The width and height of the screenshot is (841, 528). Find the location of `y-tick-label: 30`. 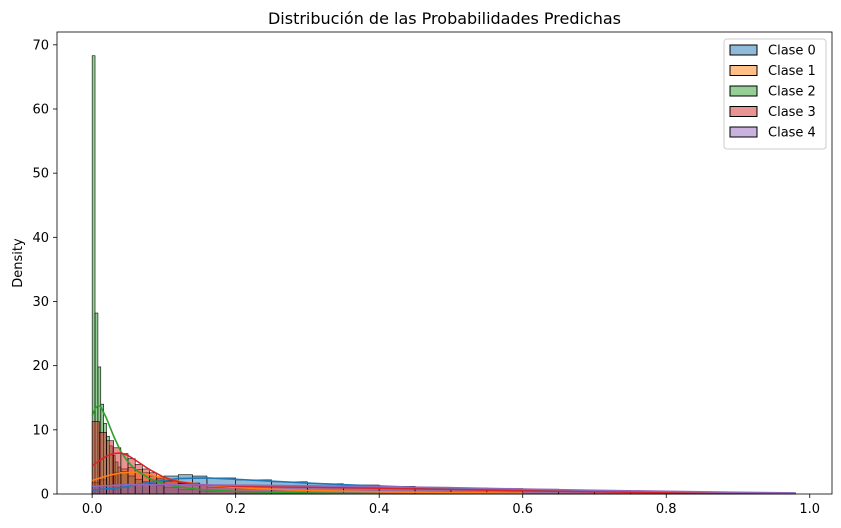

y-tick-label: 30 is located at coordinates (40, 302).